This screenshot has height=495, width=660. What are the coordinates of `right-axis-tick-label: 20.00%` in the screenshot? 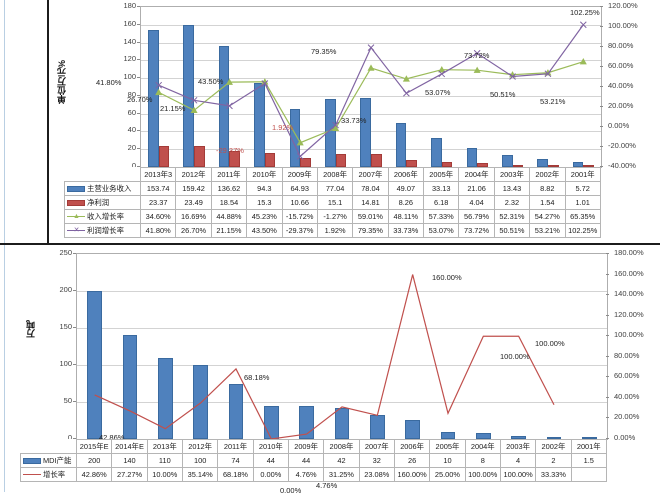 It's located at (621, 105).